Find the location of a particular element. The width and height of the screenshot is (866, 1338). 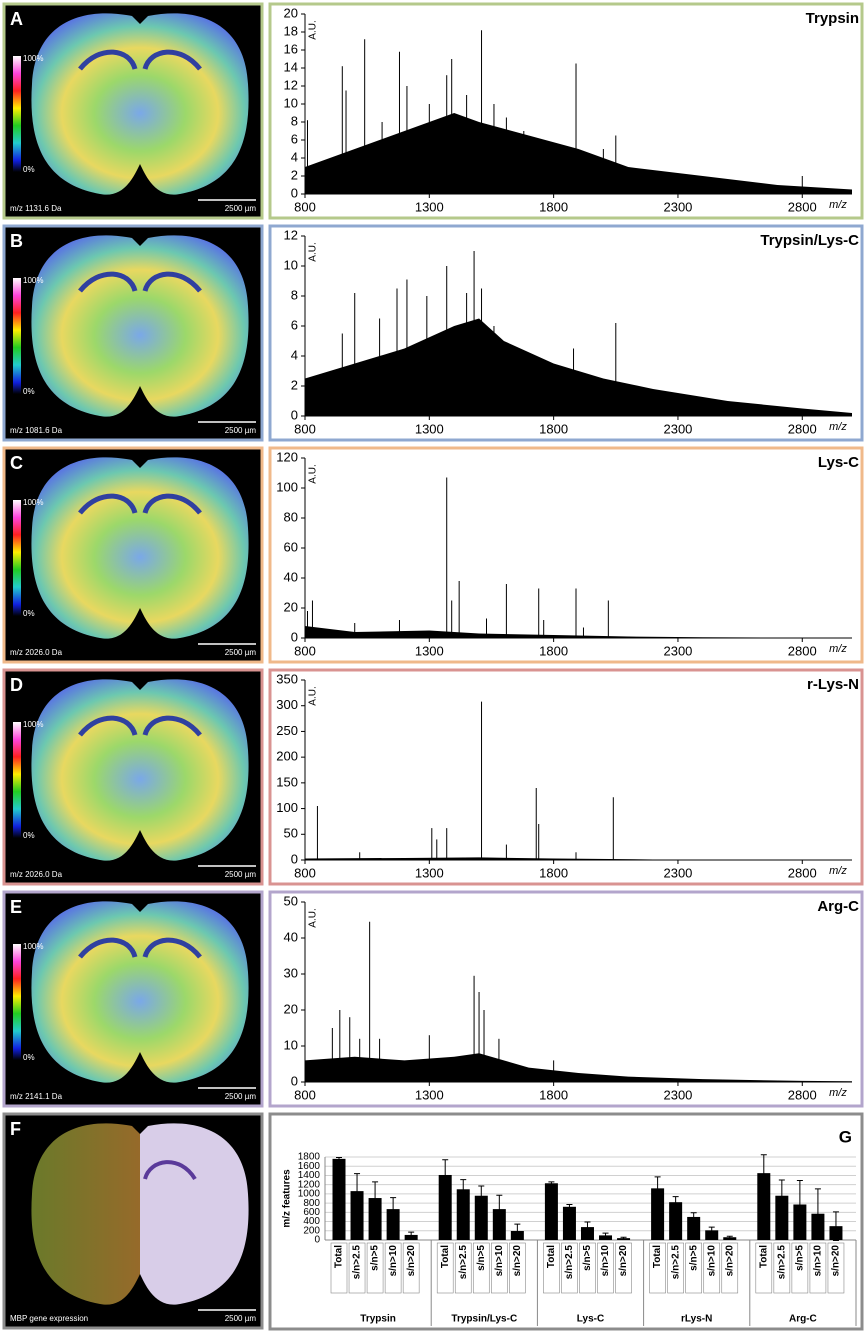

x-tick-label: s/n>2.5 is located at coordinates (357, 1262).